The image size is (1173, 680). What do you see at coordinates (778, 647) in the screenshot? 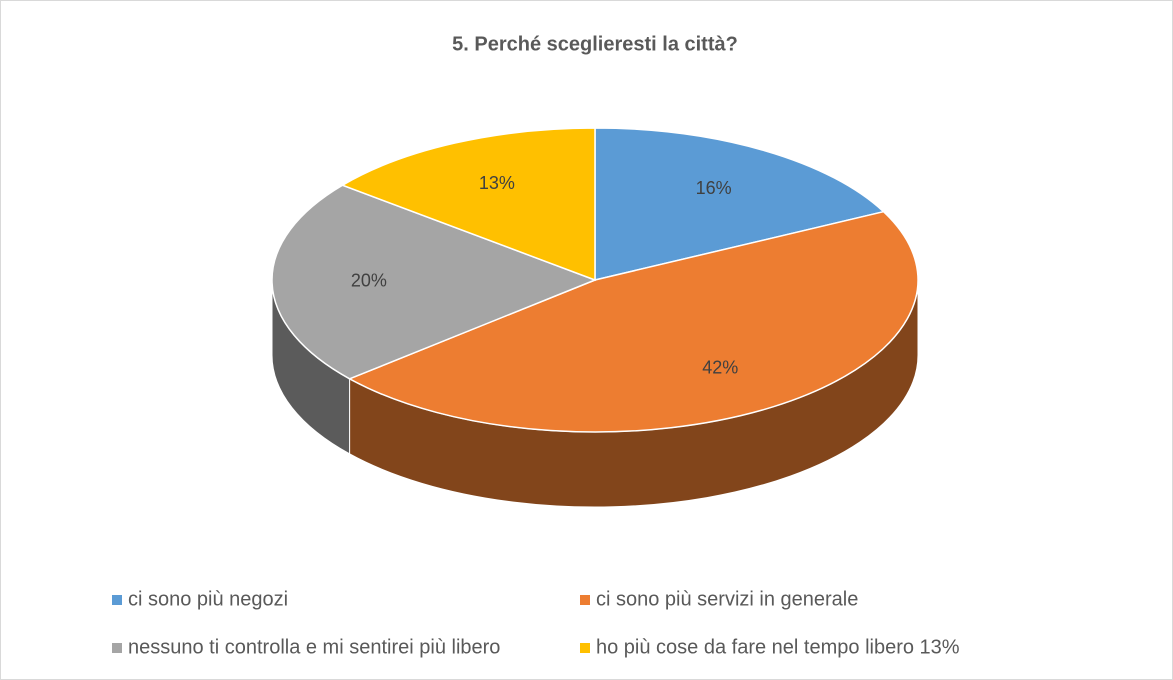
I see `legend-label: ho più cose da fare nel tempo libero 13%` at bounding box center [778, 647].